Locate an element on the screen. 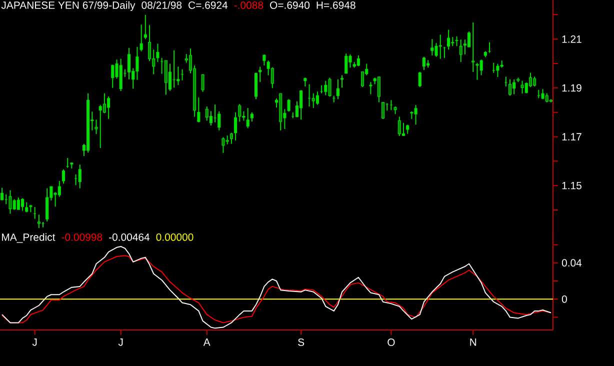  x-tick-label: A is located at coordinates (206, 342).